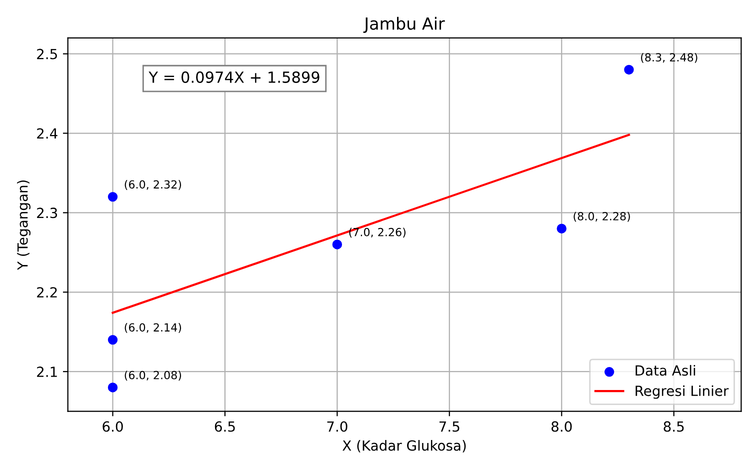 Image resolution: width=754 pixels, height=457 pixels. What do you see at coordinates (666, 370) in the screenshot?
I see `legend-label: Data Asli` at bounding box center [666, 370].